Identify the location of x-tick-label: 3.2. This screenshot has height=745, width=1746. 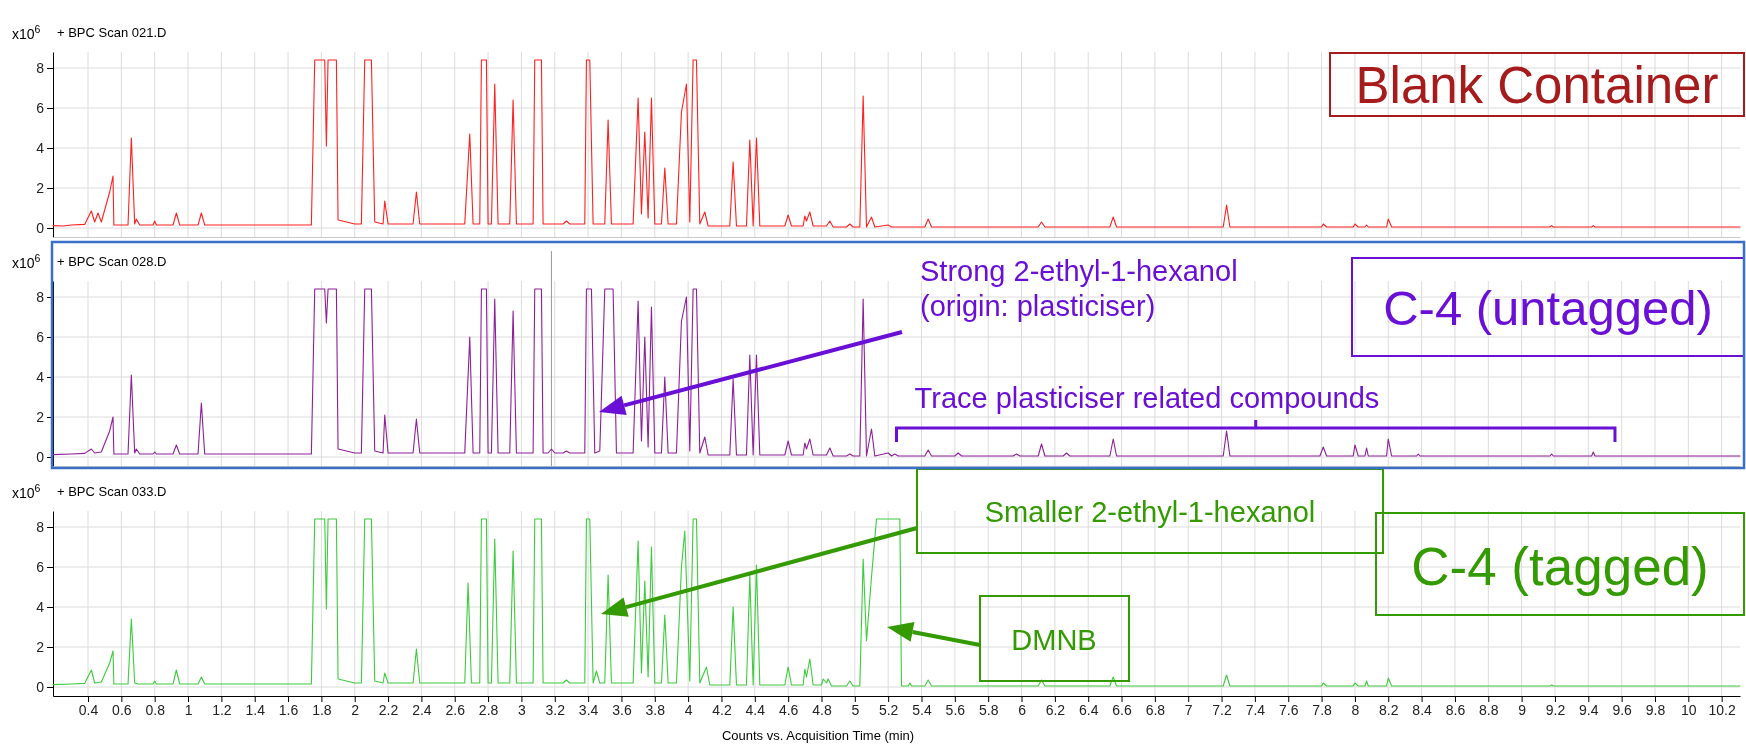
(555, 709).